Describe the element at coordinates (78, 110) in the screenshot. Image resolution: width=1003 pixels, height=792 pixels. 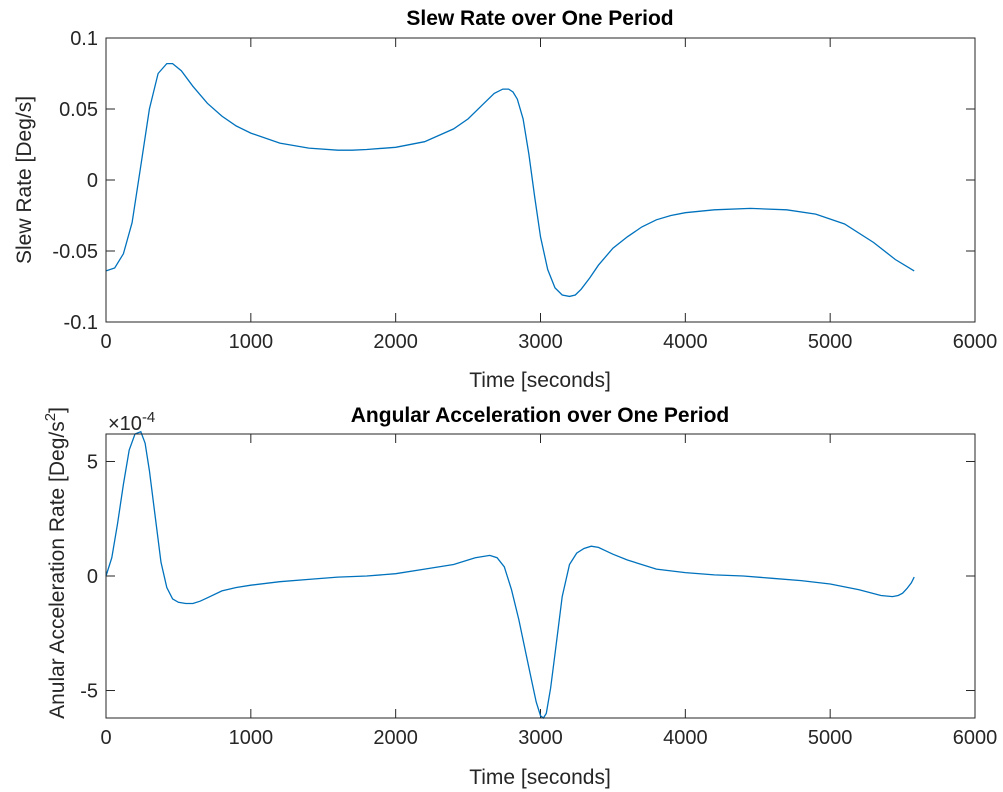
I see `slew-rate-y-tick-label: 0.05` at that location.